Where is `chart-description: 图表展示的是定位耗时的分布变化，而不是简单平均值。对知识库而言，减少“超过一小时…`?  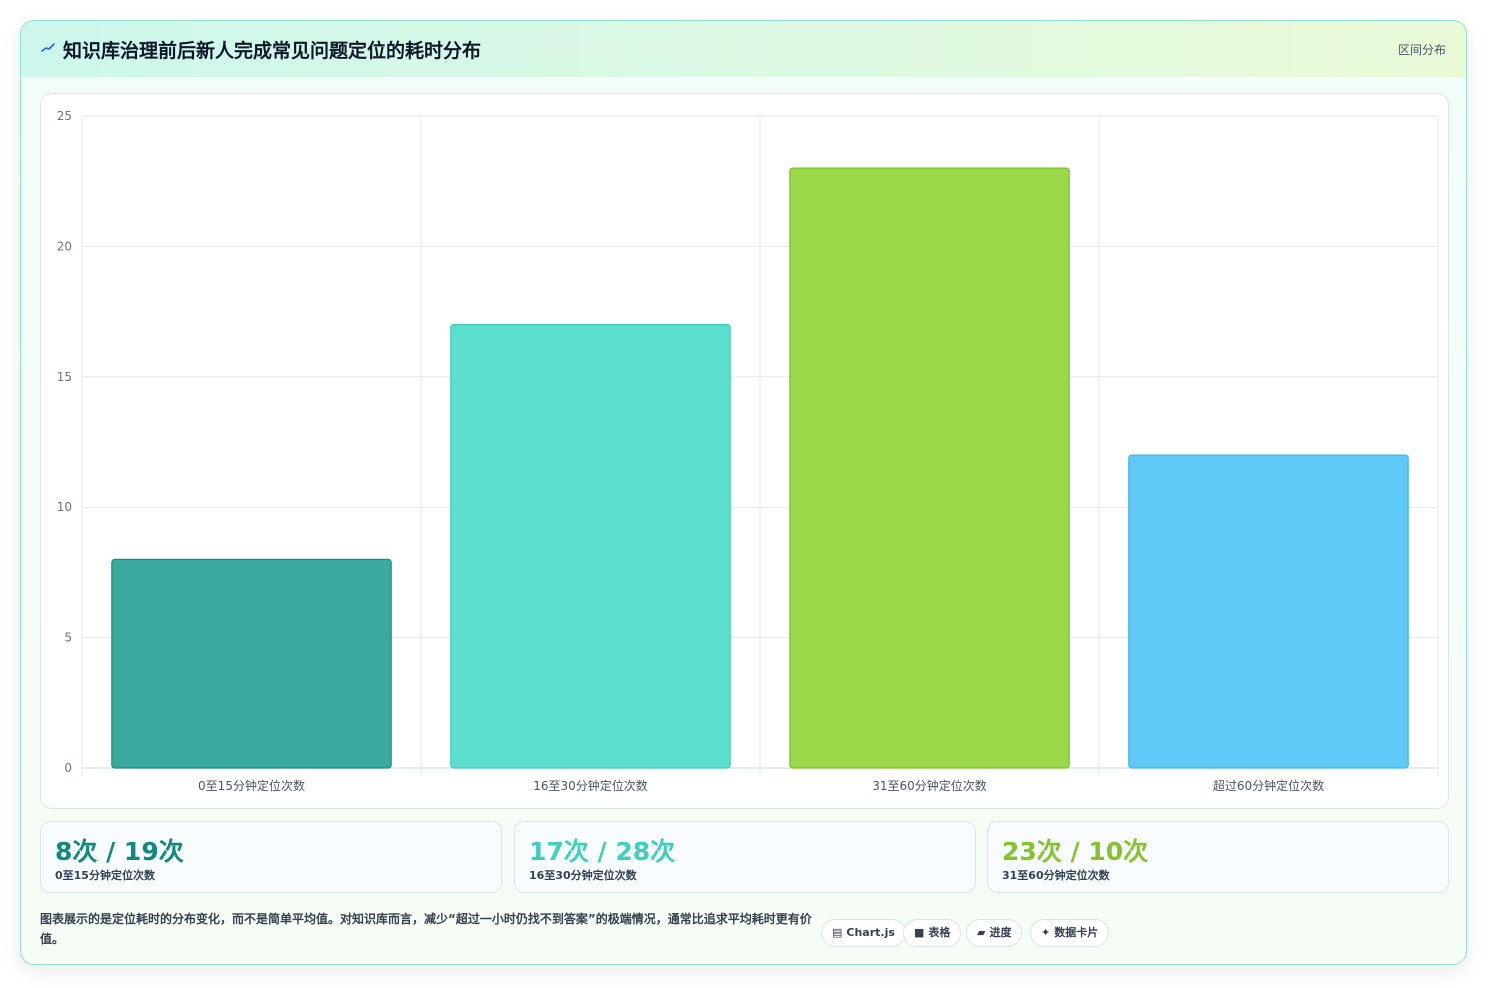
chart-description: 图表展示的是定位耗时的分布变化，而不是简单平均值。对知识库而言，减少“超过一小时… is located at coordinates (426, 929).